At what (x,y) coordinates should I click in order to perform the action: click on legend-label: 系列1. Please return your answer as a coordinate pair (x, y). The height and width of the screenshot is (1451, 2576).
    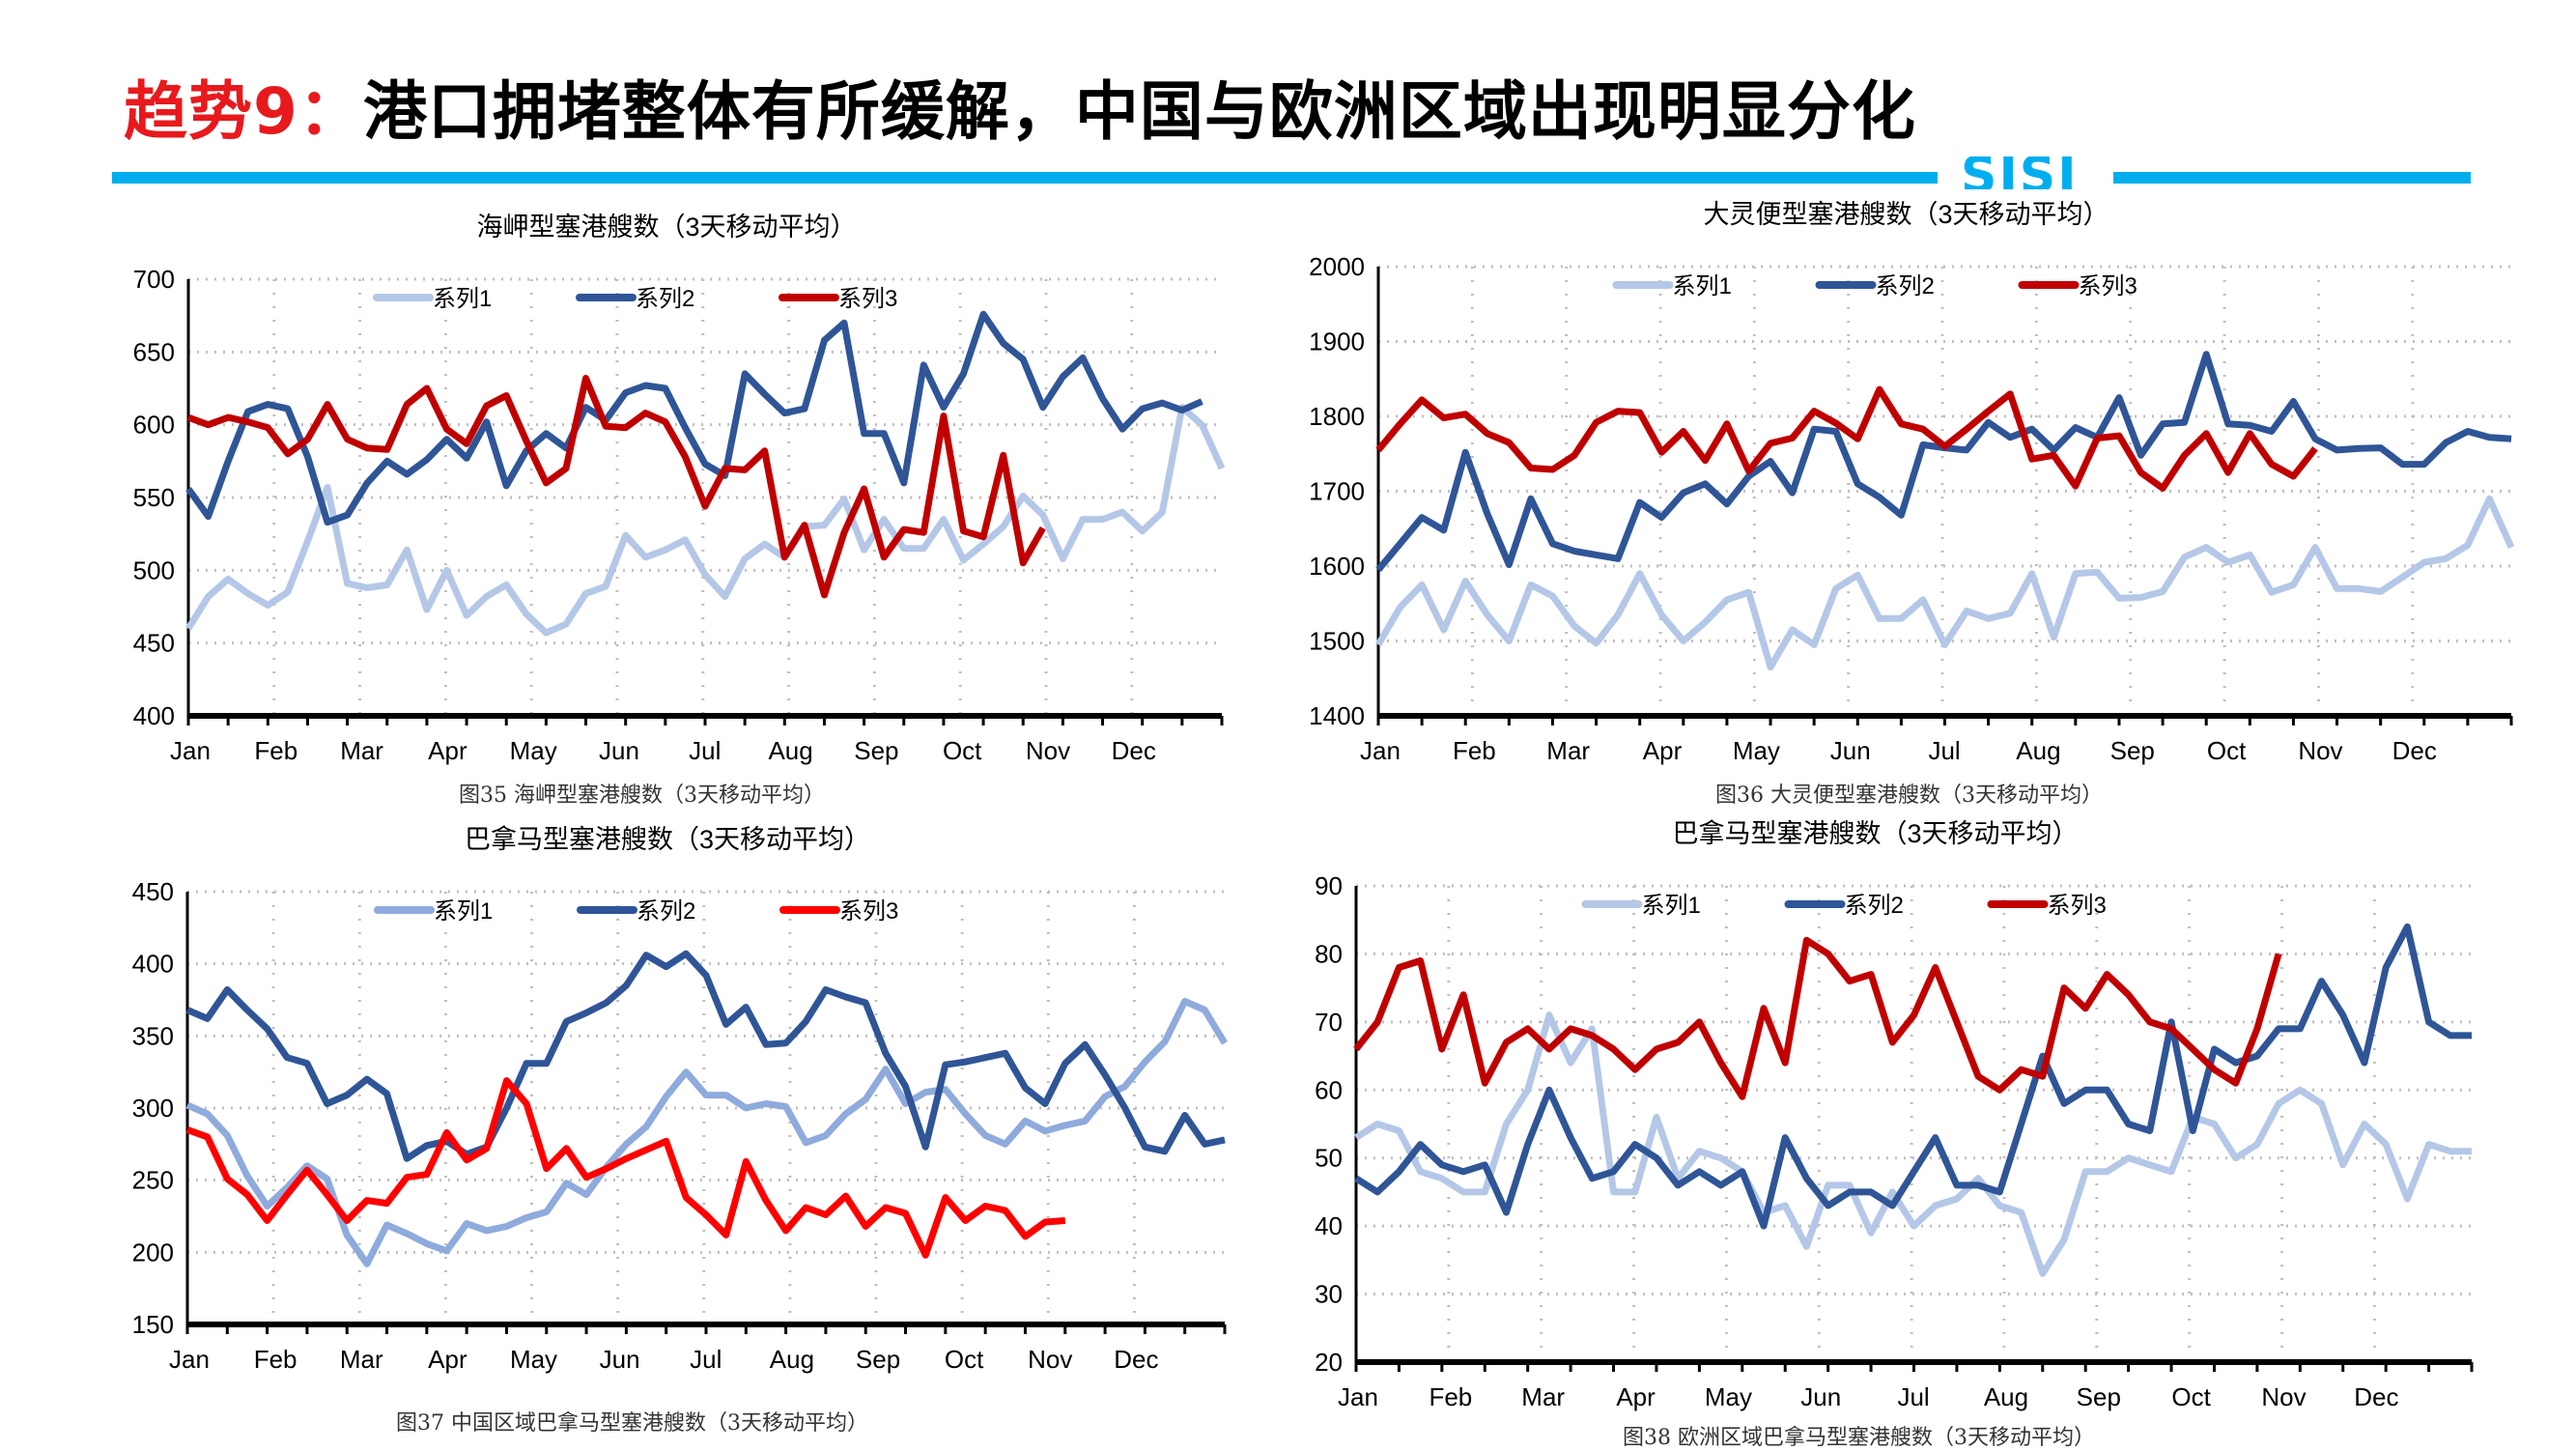
    Looking at the image, I should click on (1671, 906).